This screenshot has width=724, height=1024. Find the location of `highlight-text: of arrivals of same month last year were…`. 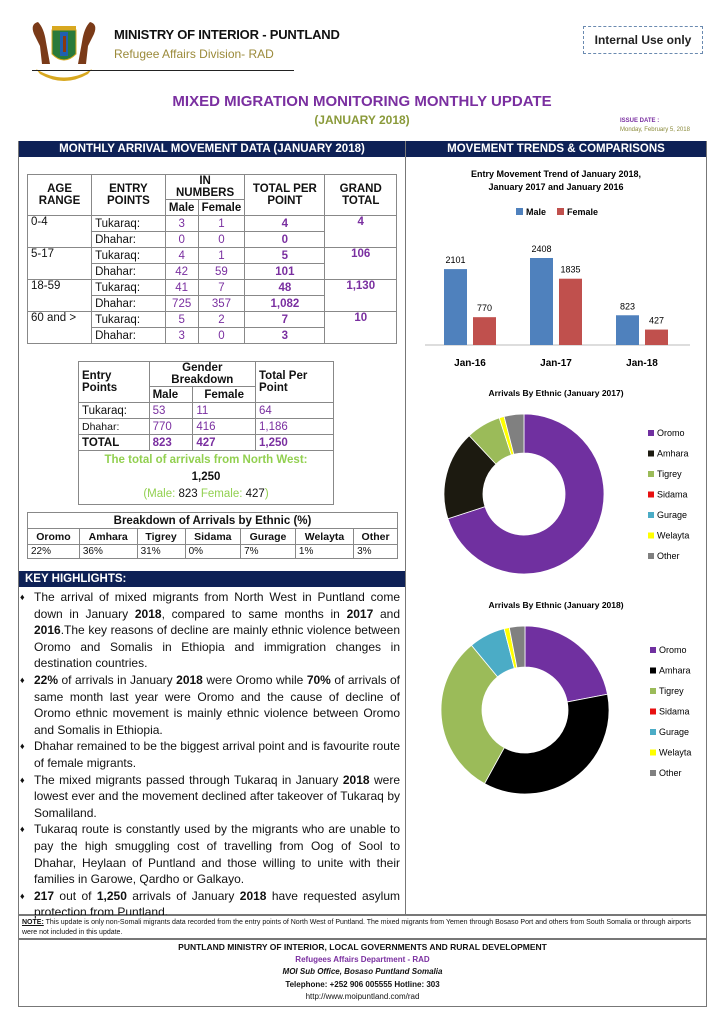

highlight-text: of arrivals of same month last year were… is located at coordinates (217, 704).